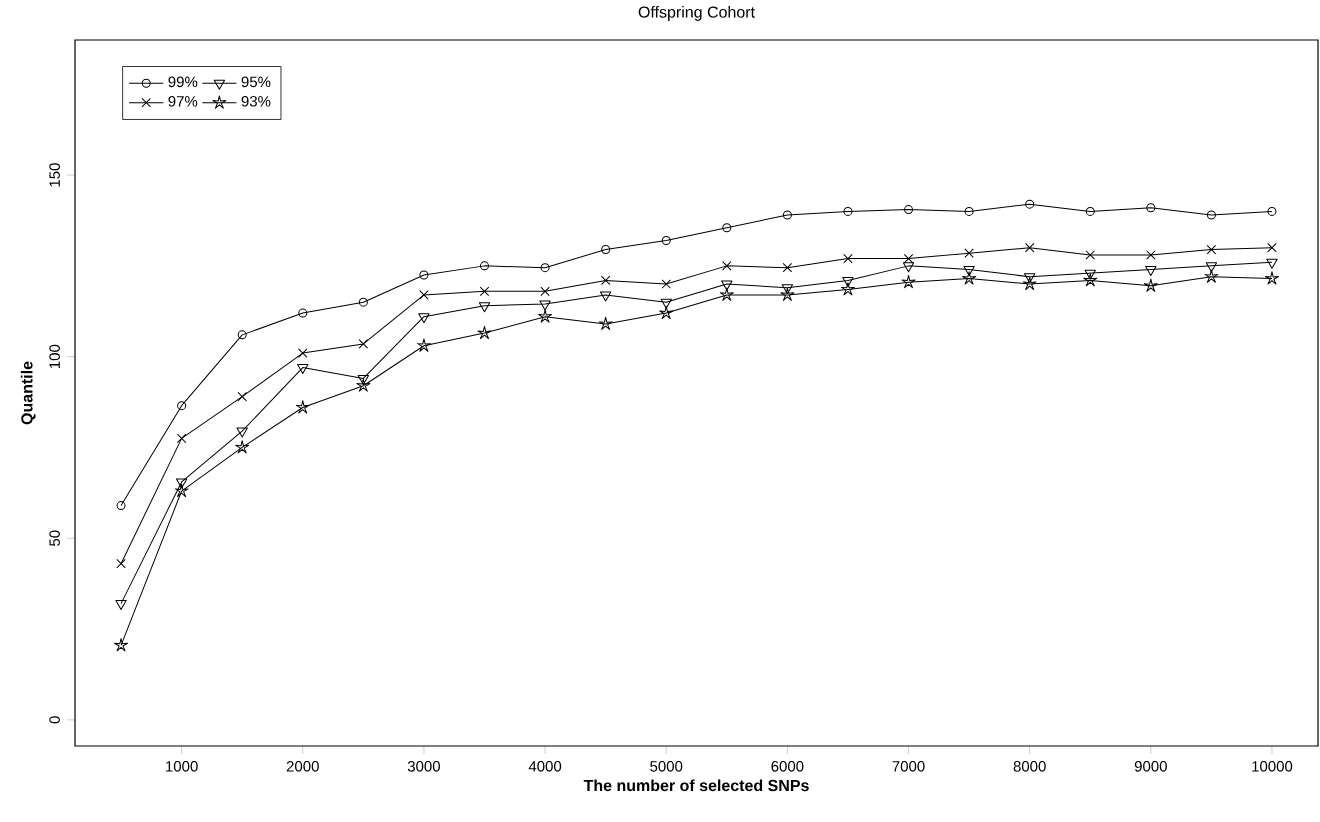  I want to click on x-tick-label: 7000, so click(908, 766).